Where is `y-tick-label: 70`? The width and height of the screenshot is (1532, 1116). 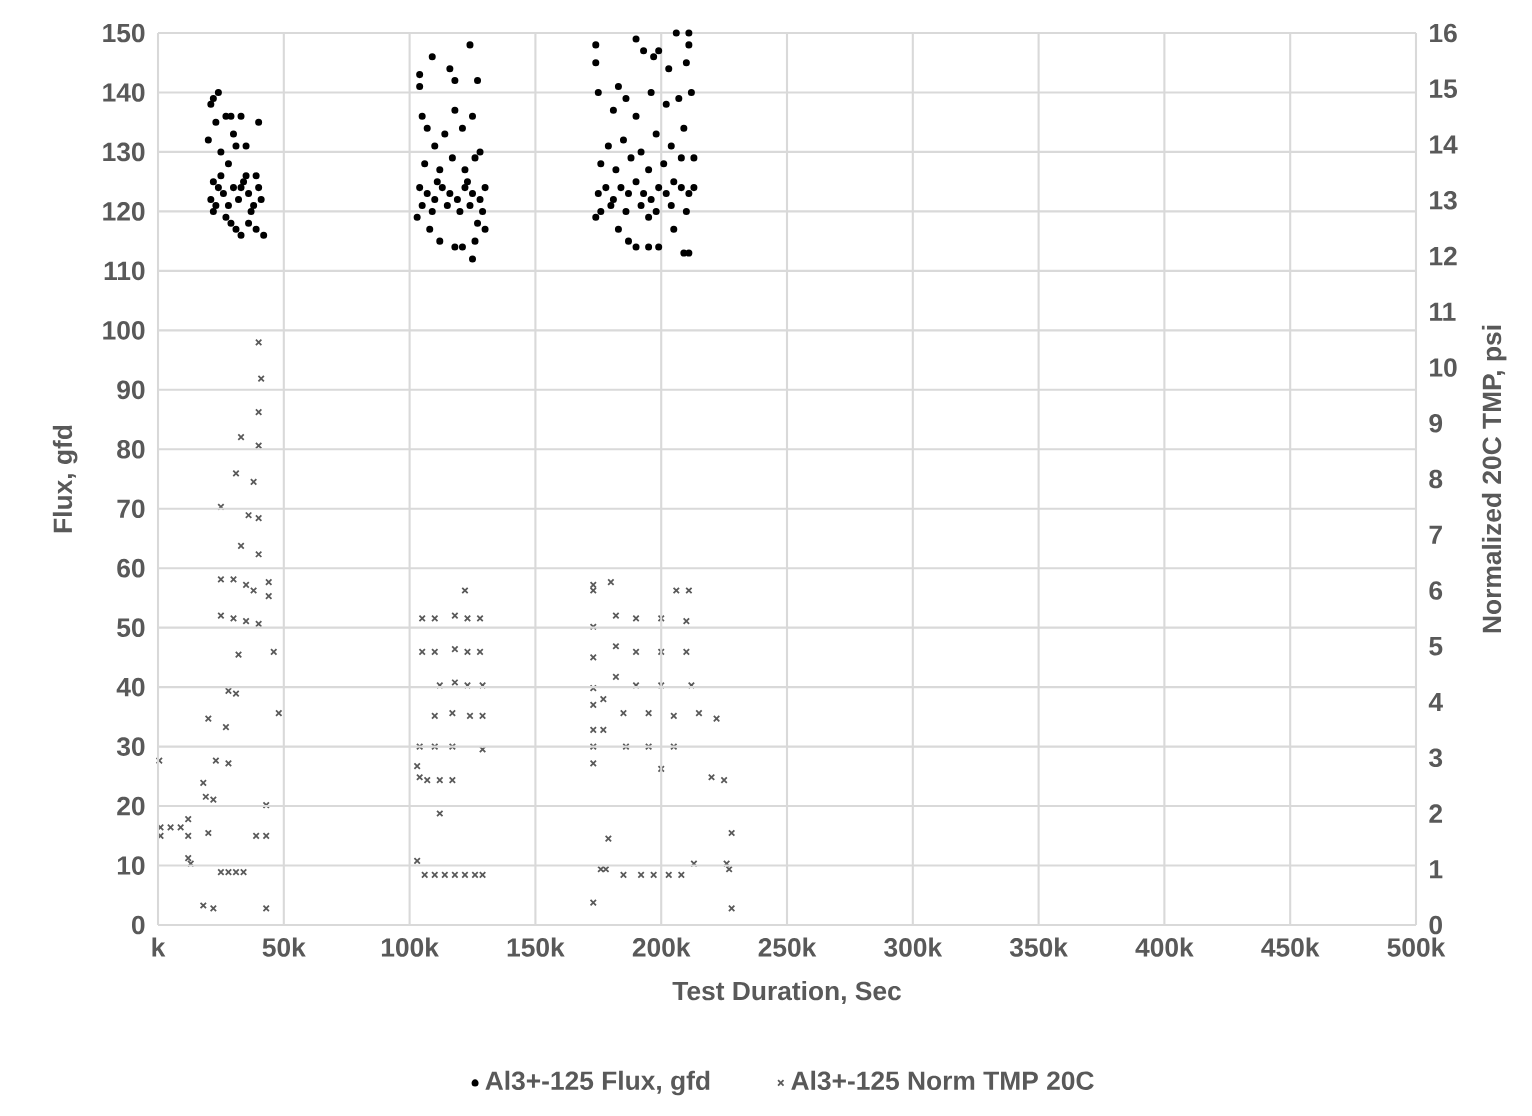
y-tick-label: 70 is located at coordinates (131, 509).